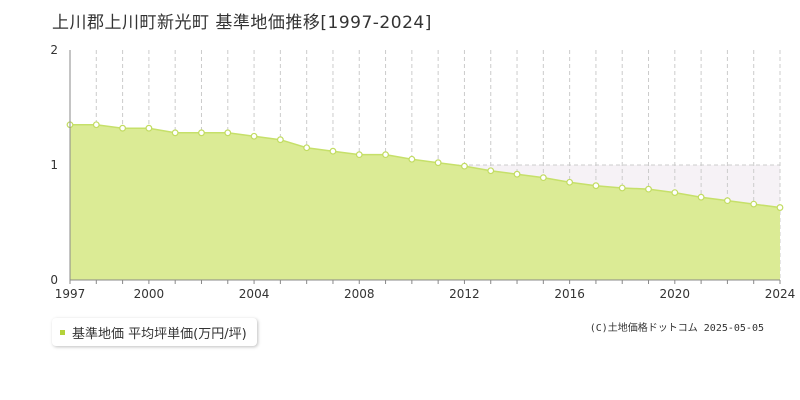 The image size is (800, 400). I want to click on y-tick-label: 2, so click(54, 50).